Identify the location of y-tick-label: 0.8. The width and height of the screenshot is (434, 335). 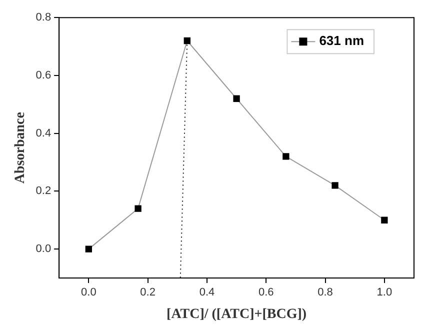
(44, 18).